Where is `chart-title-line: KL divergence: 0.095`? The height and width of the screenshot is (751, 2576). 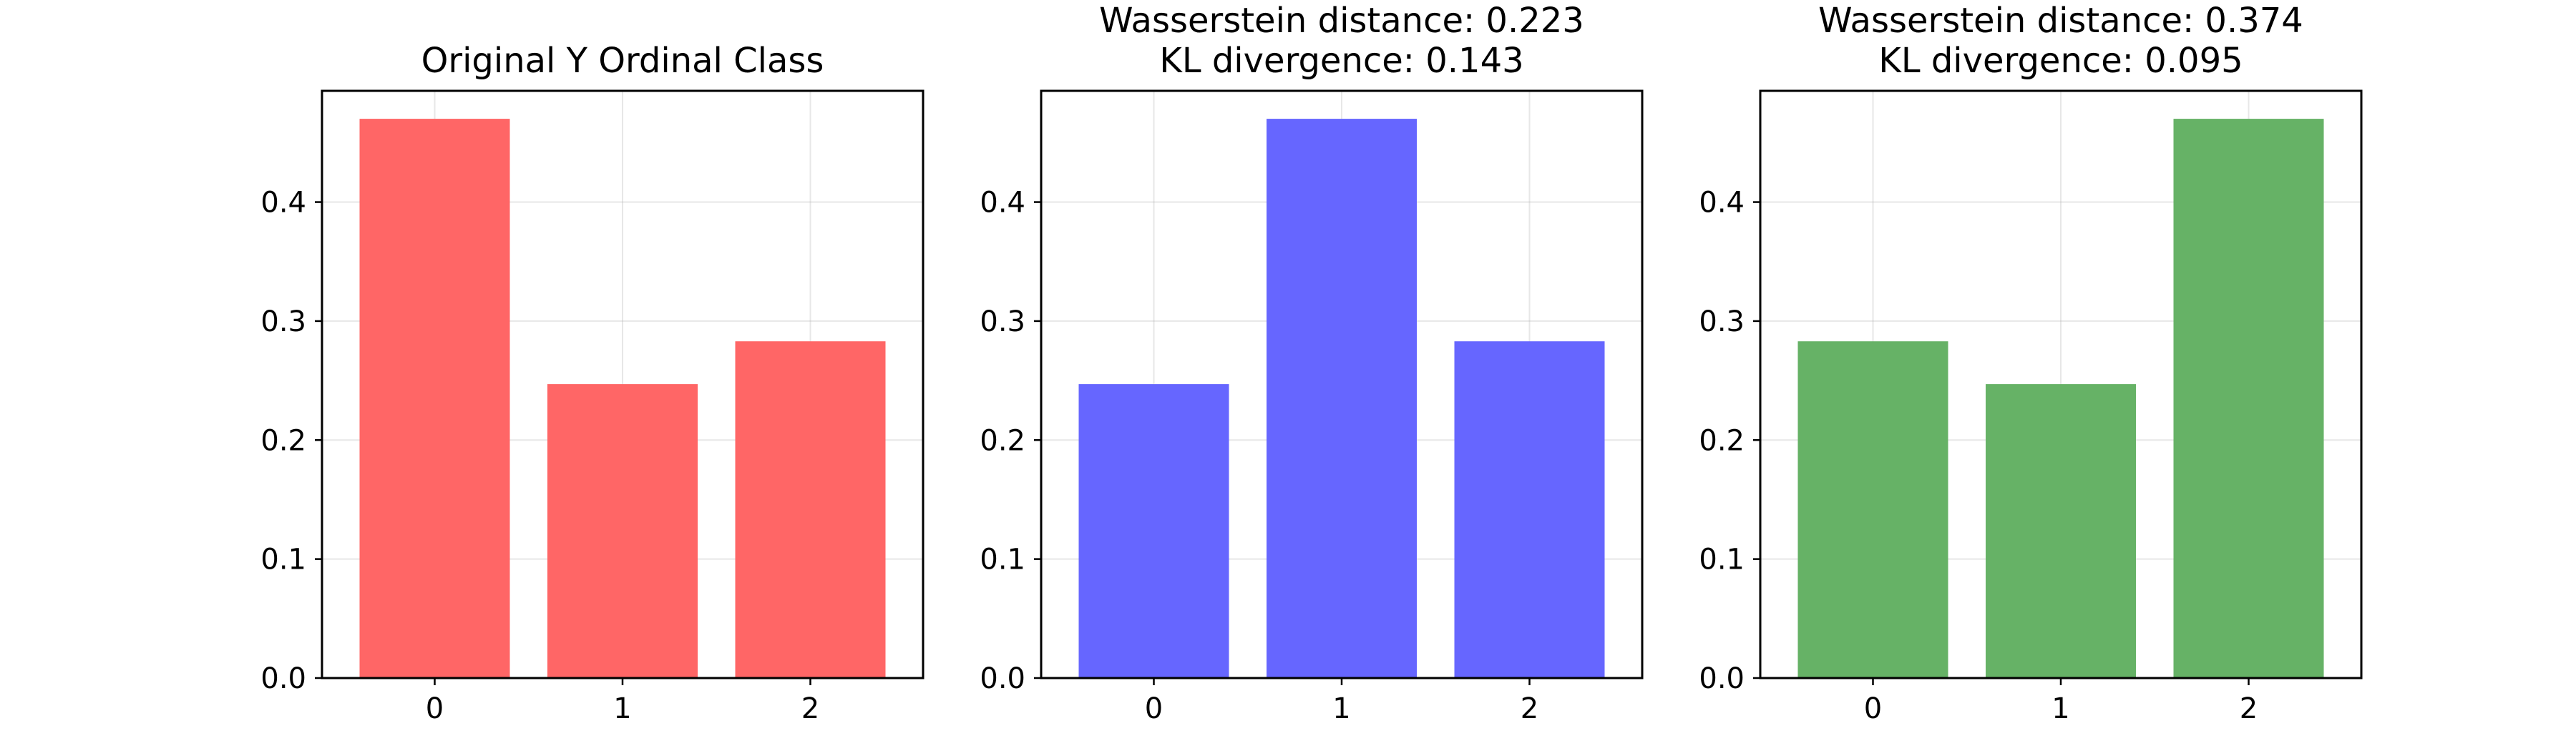
chart-title-line: KL divergence: 0.095 is located at coordinates (2060, 61).